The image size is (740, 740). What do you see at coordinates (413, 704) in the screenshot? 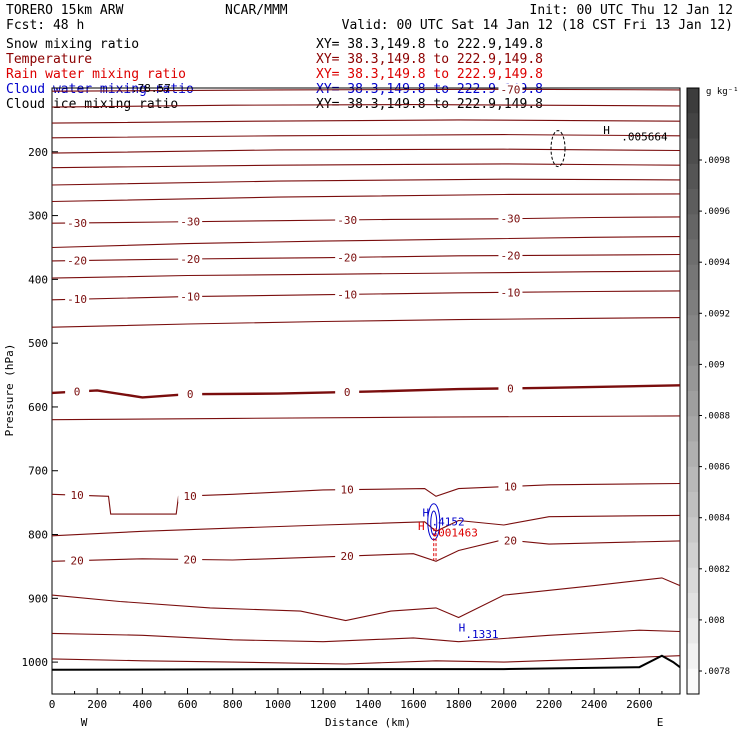
I see `x-tick-label: 1600` at bounding box center [413, 704].